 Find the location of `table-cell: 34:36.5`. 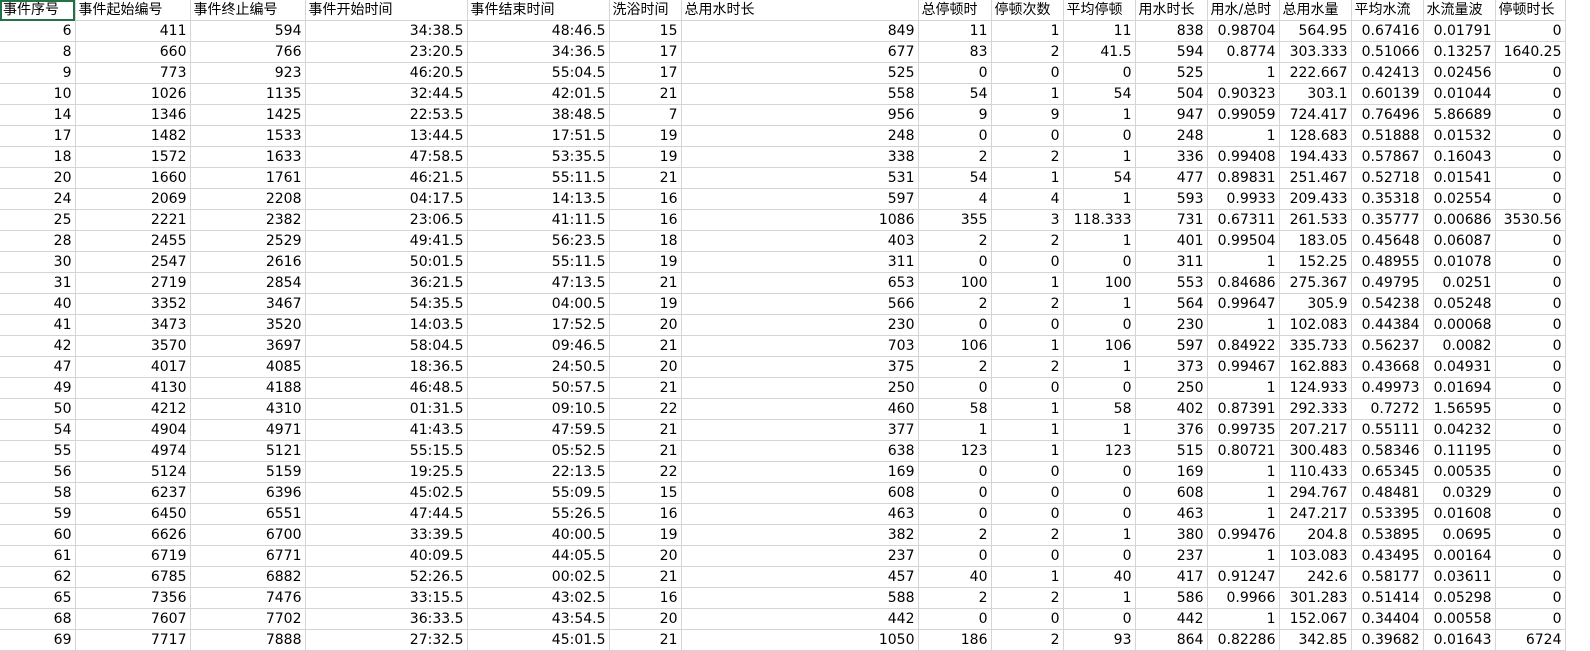

table-cell: 34:36.5 is located at coordinates (538, 52).